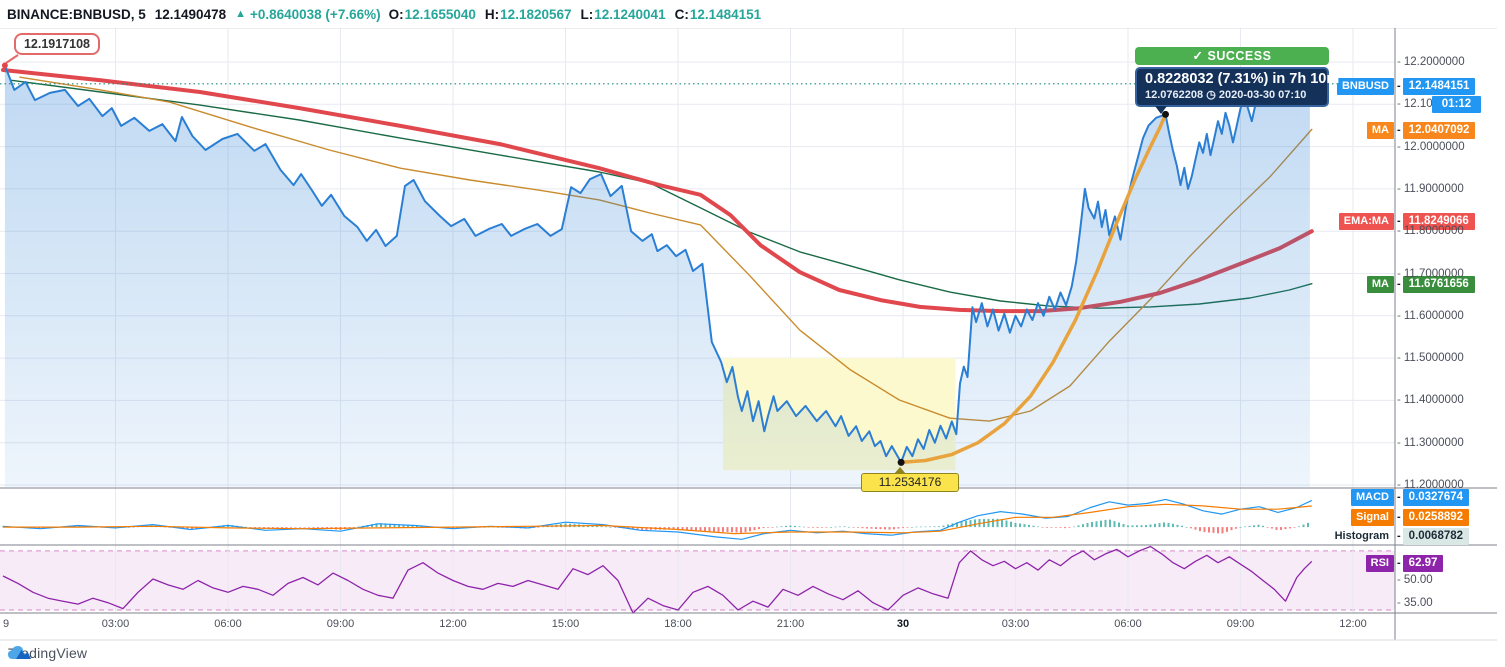 This screenshot has height=667, width=1505. Describe the element at coordinates (565, 624) in the screenshot. I see `time-tick: 15:00` at that location.